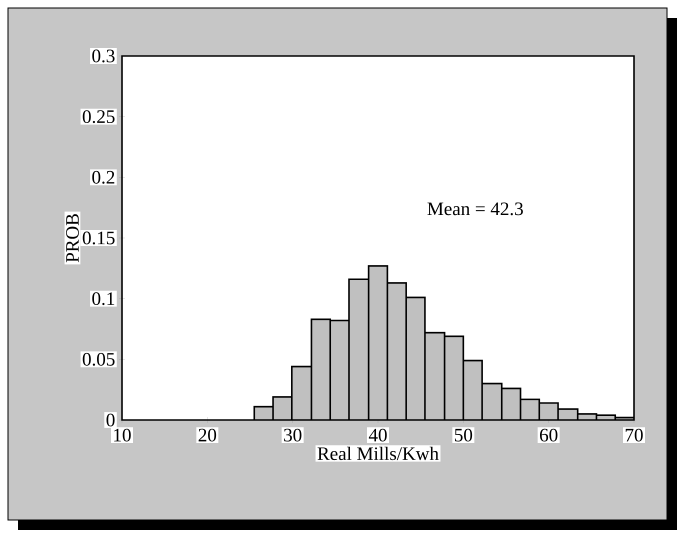  Describe the element at coordinates (98, 238) in the screenshot. I see `y-tick-label: 0.15` at that location.